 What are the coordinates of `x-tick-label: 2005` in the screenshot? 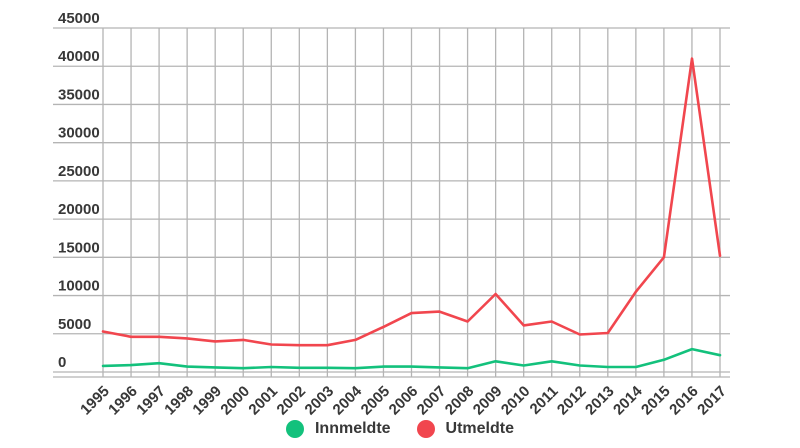 It's located at (376, 400).